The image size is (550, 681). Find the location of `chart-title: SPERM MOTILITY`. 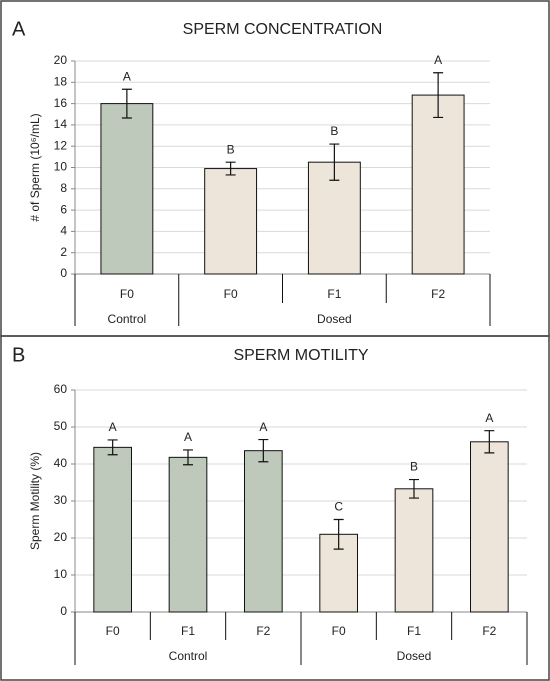

chart-title: SPERM MOTILITY is located at coordinates (300, 355).